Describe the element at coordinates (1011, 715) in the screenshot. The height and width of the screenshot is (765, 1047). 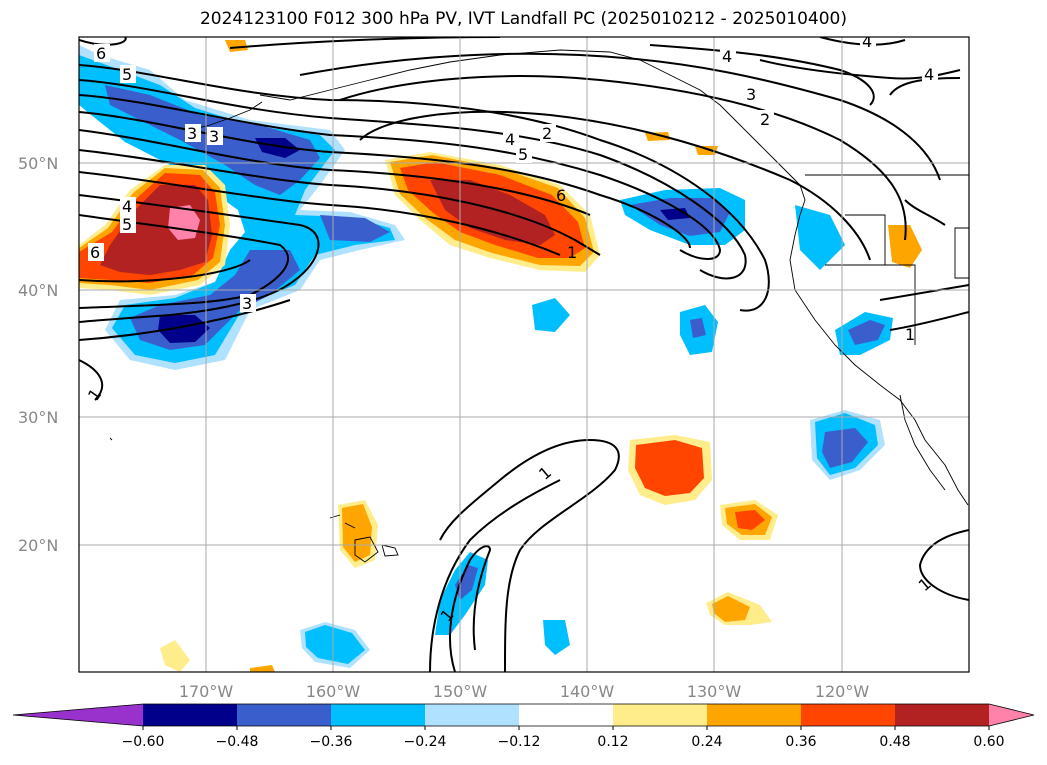
I see `colorbar-extend-high` at that location.